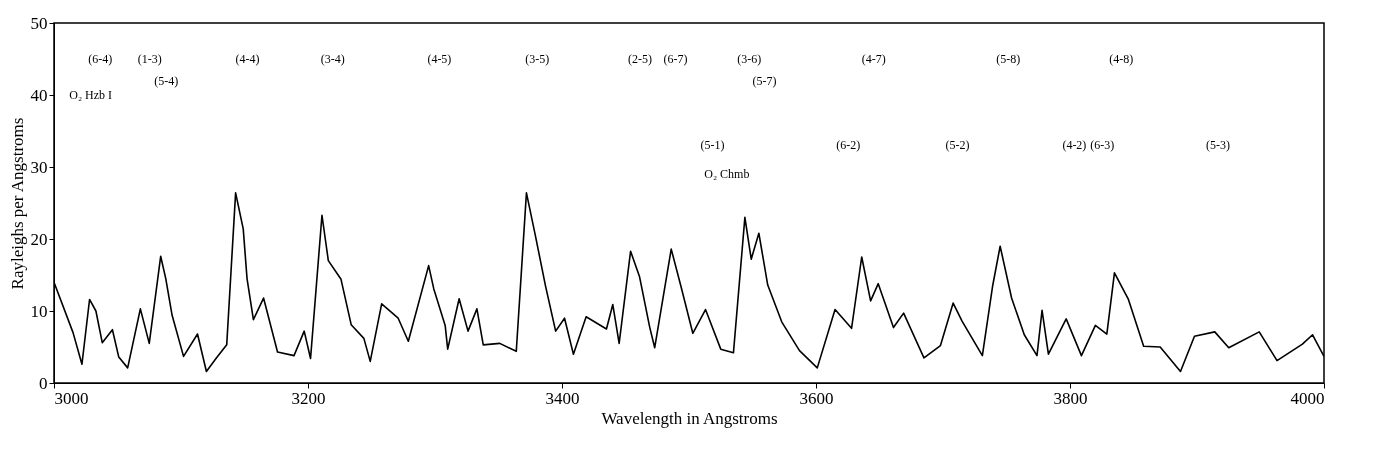  What do you see at coordinates (727, 174) in the screenshot?
I see `annotation: O₂ Chmb` at bounding box center [727, 174].